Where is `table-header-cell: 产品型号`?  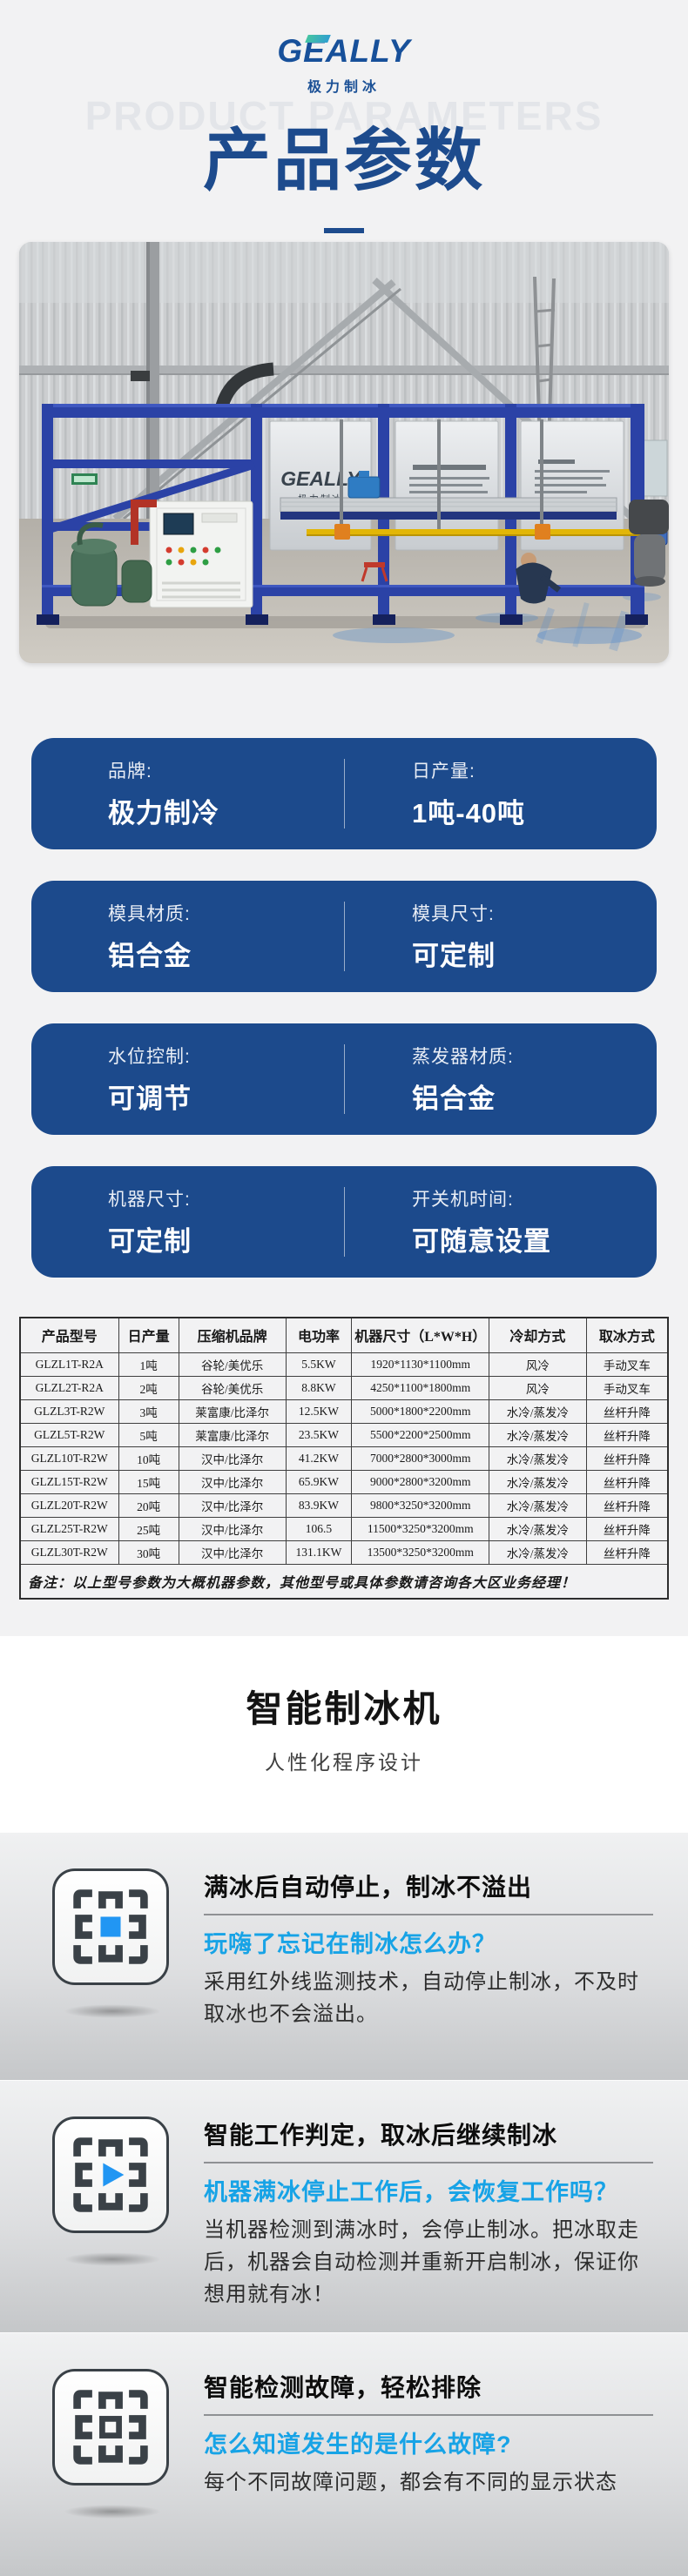 table-header-cell: 产品型号 is located at coordinates (69, 1335).